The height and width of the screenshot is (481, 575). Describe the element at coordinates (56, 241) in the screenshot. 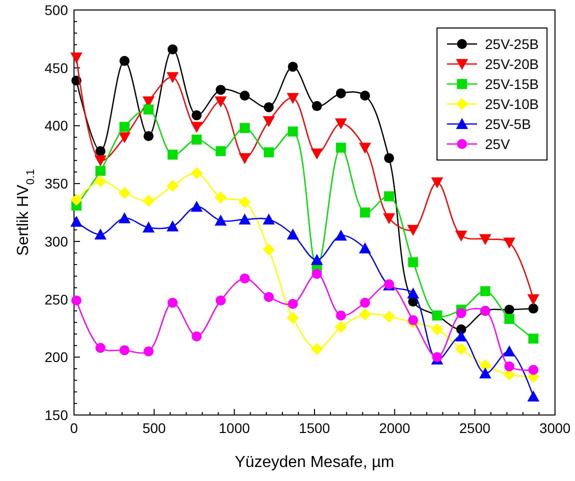

I see `y-tick-label: 300` at that location.